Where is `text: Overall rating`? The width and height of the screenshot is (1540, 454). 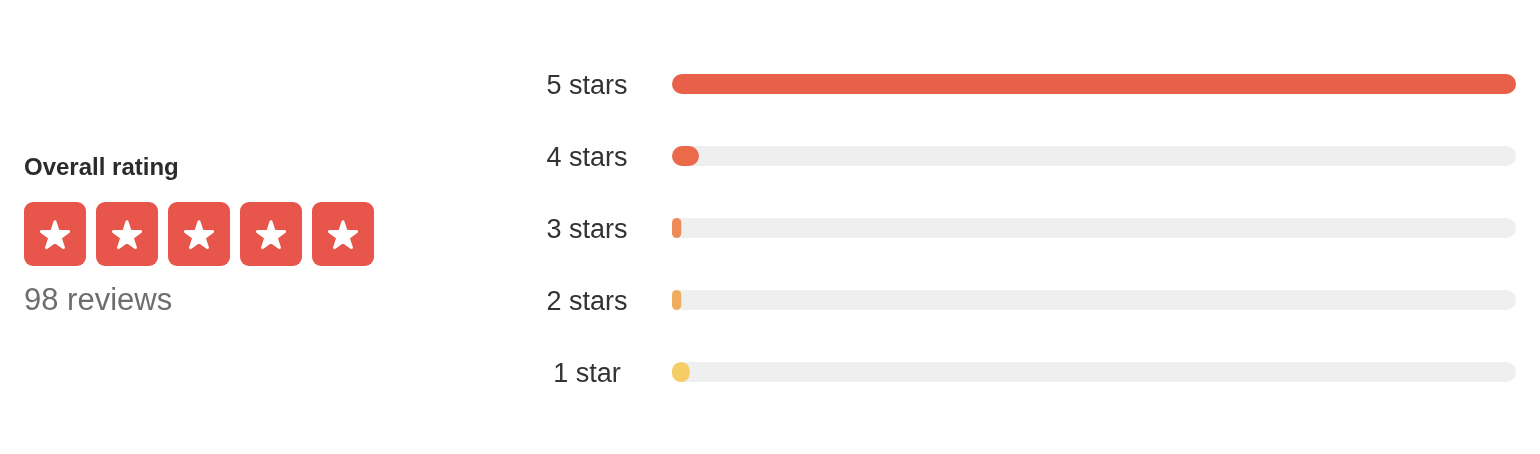 text: Overall rating is located at coordinates (101, 166).